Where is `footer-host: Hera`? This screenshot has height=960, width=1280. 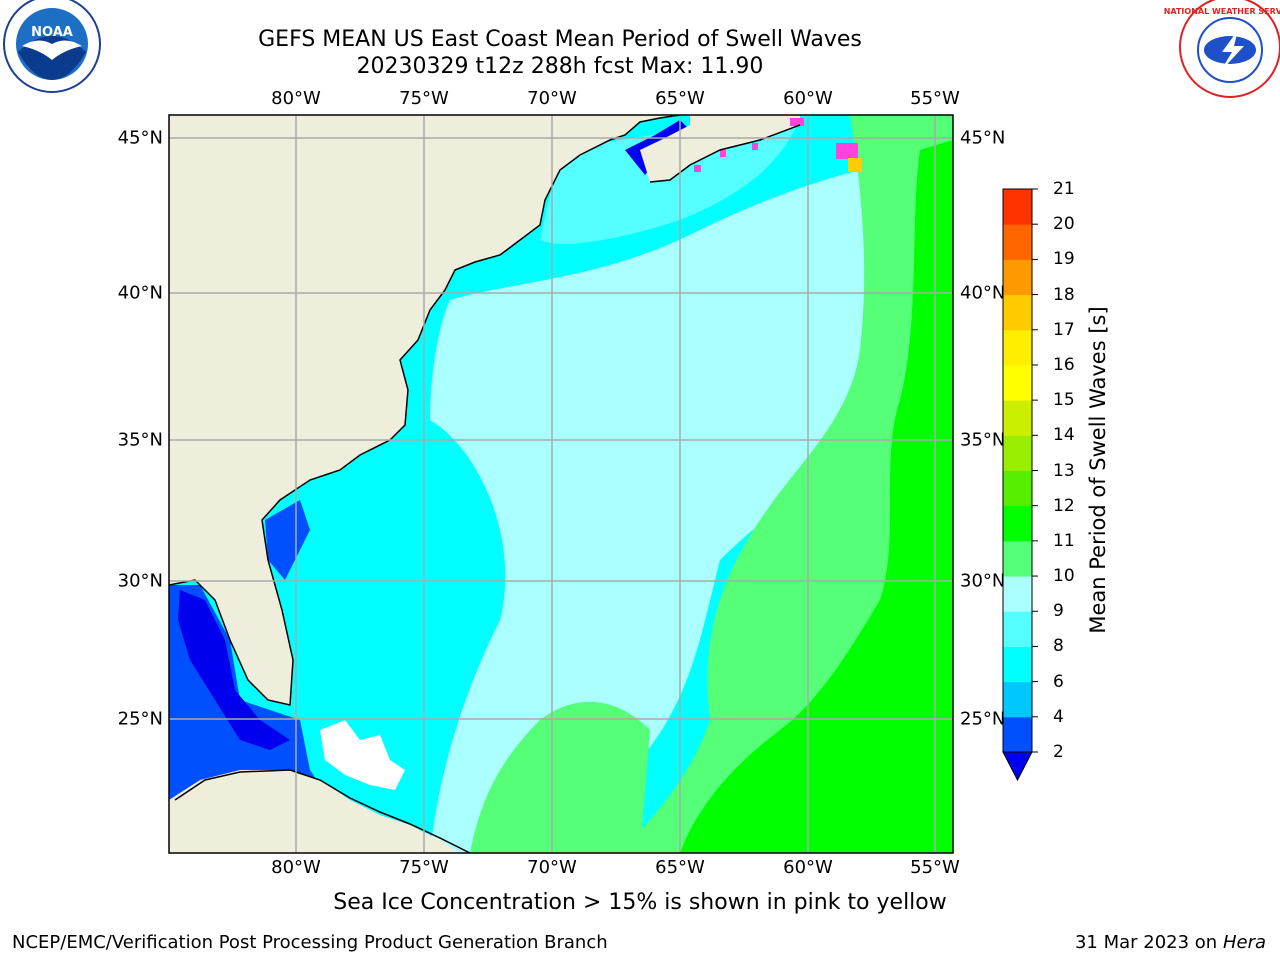 footer-host: Hera is located at coordinates (1244, 942).